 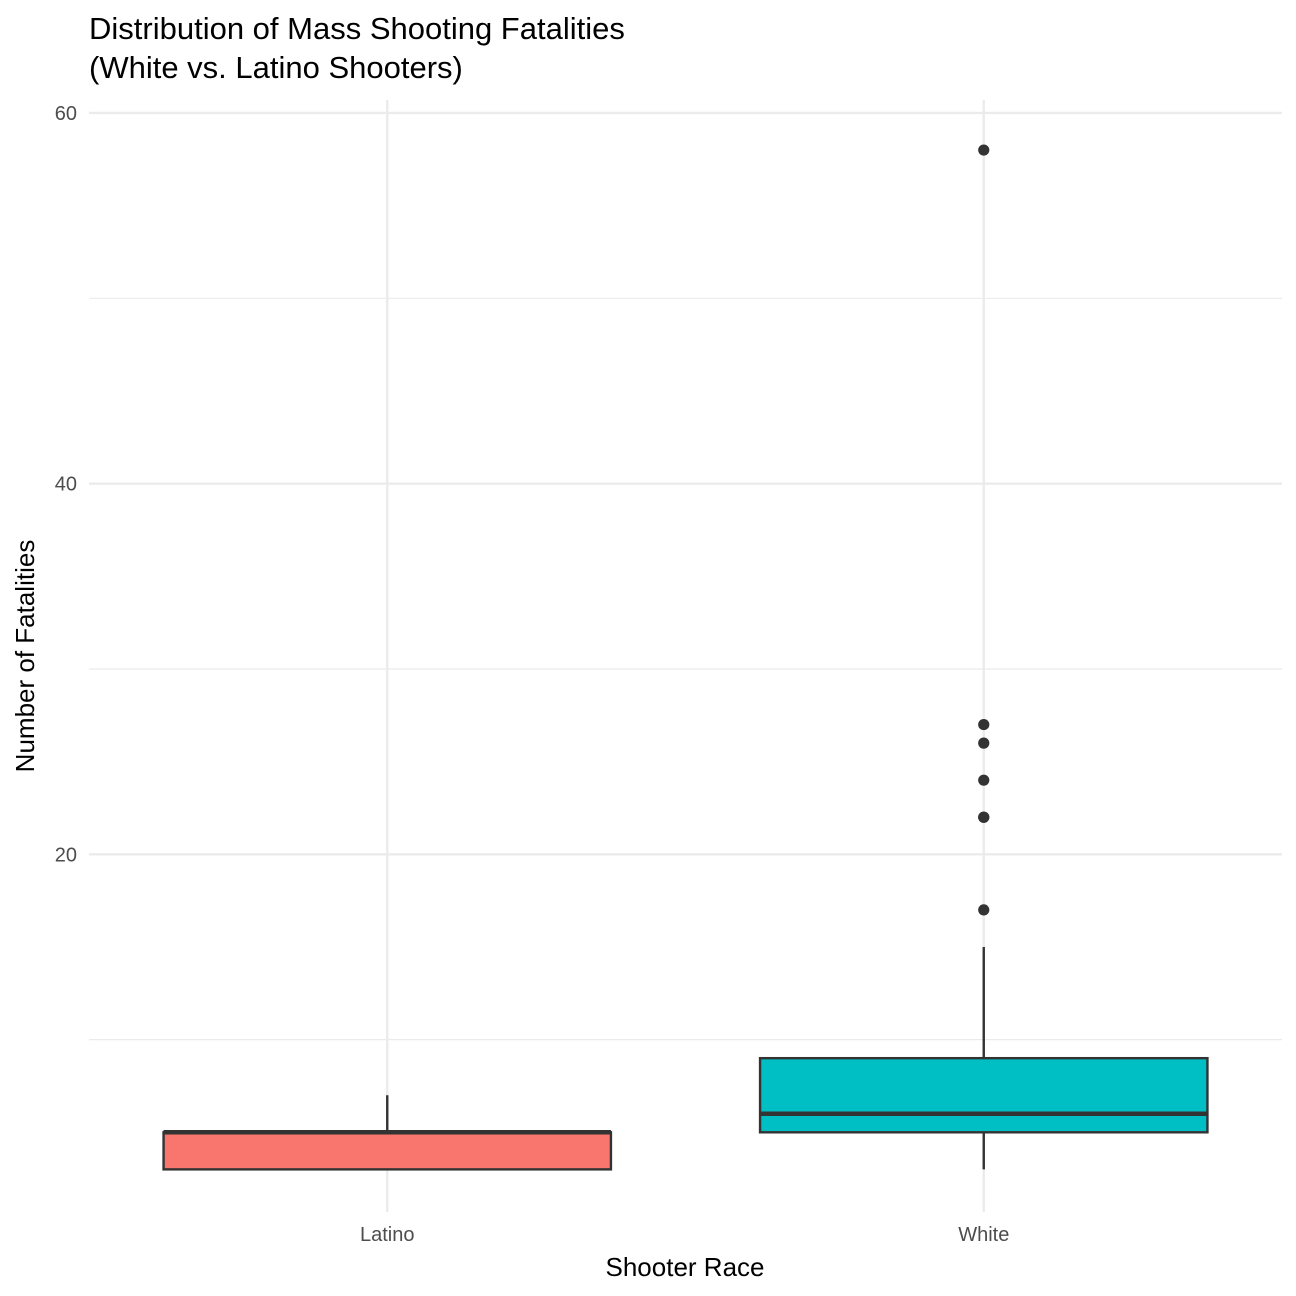 What do you see at coordinates (25, 656) in the screenshot?
I see `y-axis-title: Number of Fatalities` at bounding box center [25, 656].